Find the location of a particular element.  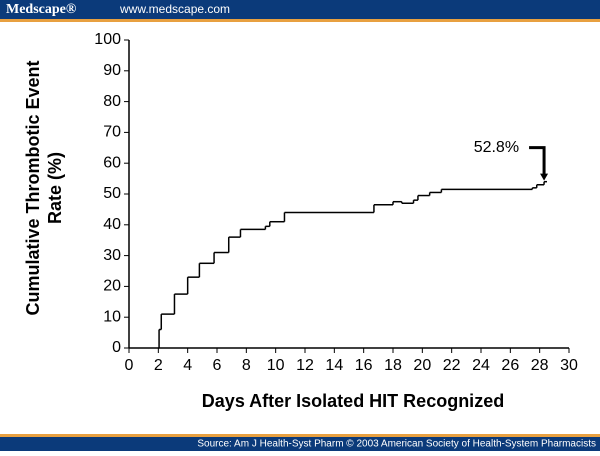

y-tick-label: 80 is located at coordinates (112, 101).